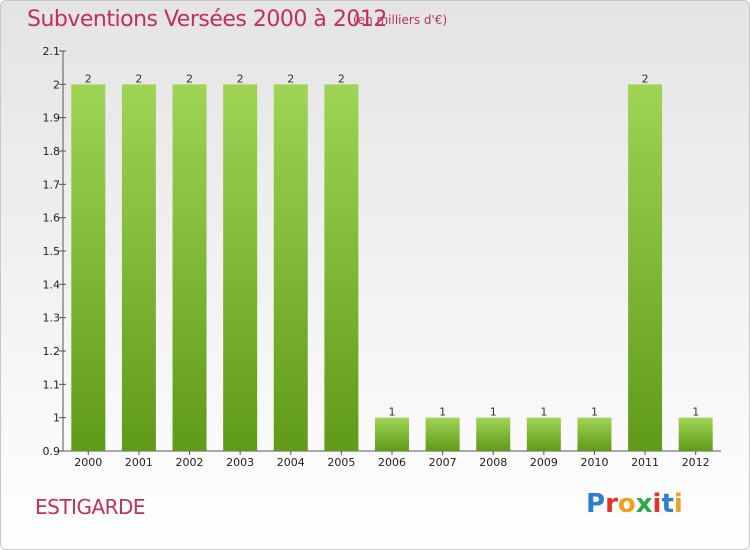 This screenshot has height=550, width=750. Describe the element at coordinates (400, 20) in the screenshot. I see `chart-subtitle: (en milliers d'€)` at that location.